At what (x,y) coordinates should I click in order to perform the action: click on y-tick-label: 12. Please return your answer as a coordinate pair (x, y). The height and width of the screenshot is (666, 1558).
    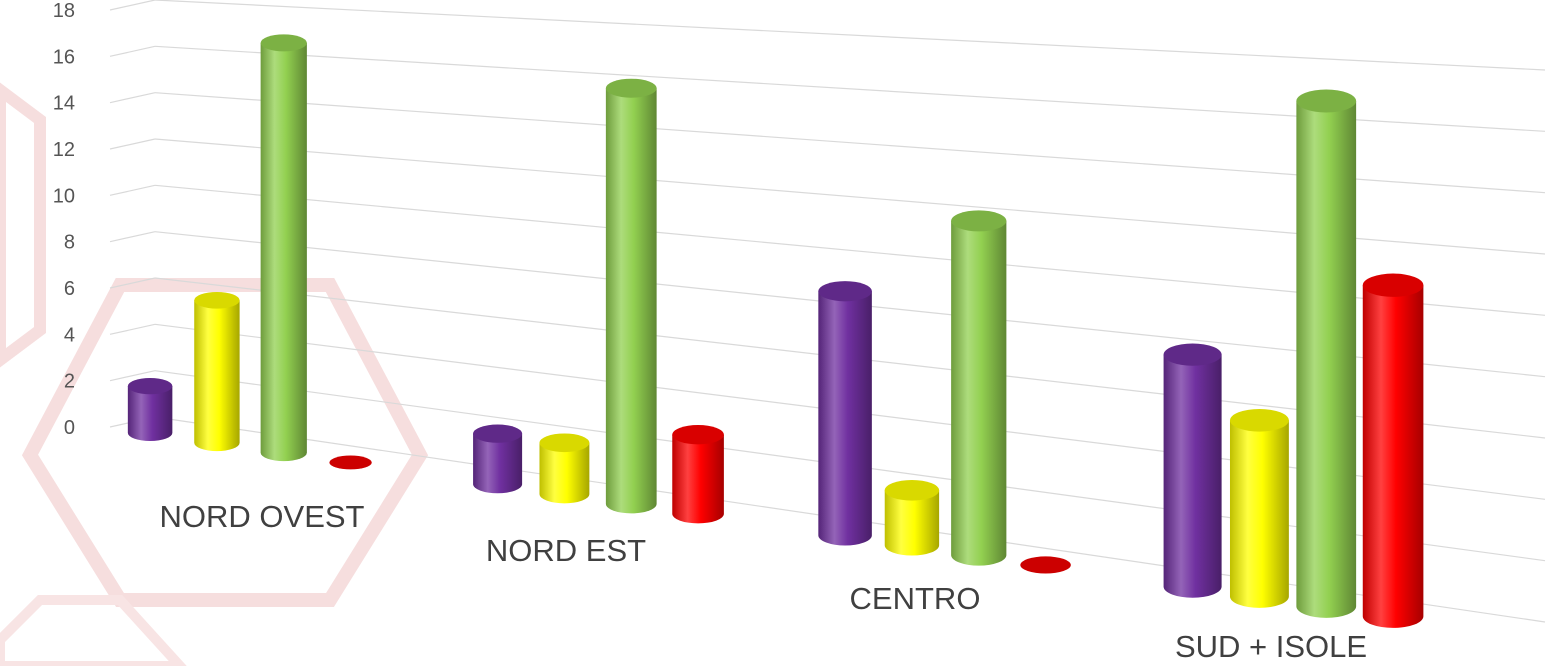
    Looking at the image, I should click on (64, 150).